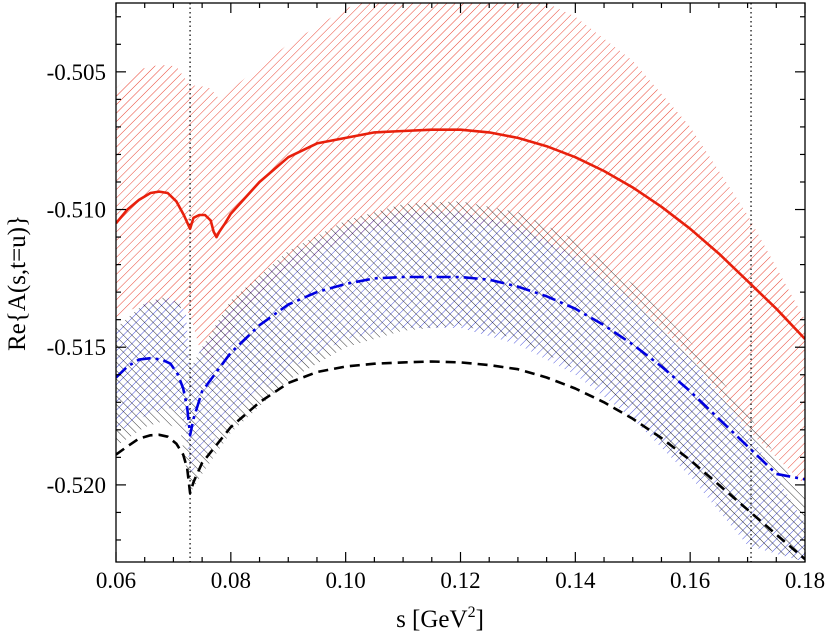  Describe the element at coordinates (17, 283) in the screenshot. I see `y-axis-title: Re{A(s,t=u)}` at that location.